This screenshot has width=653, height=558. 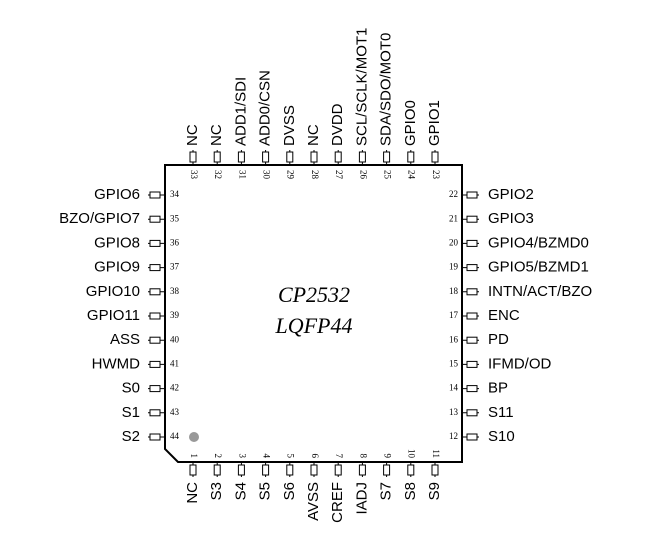 I want to click on pin-label: GPIO3, so click(x=511, y=218).